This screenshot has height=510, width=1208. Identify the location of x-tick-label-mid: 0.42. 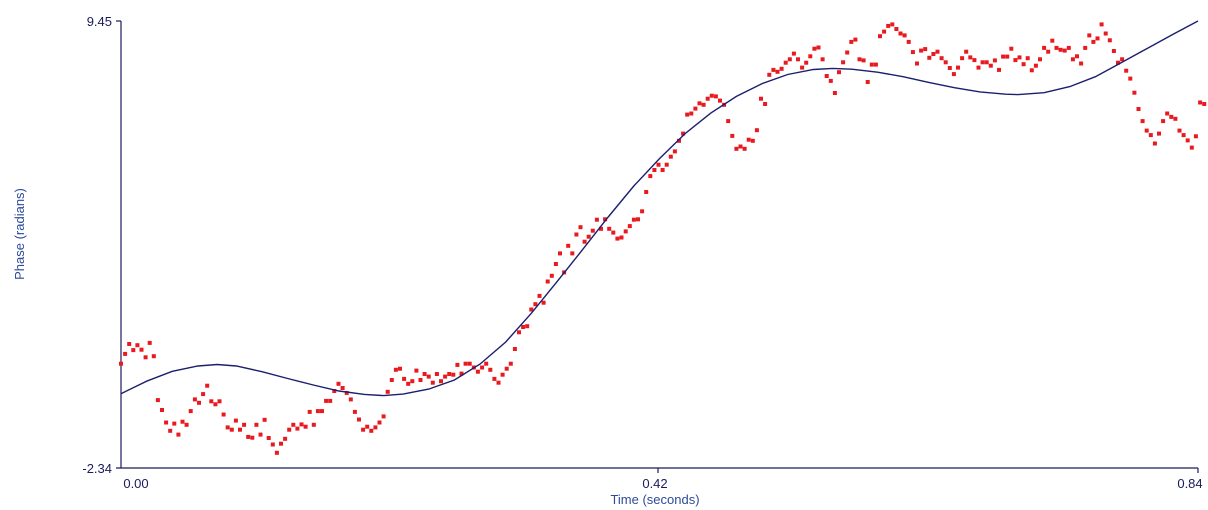
(654, 483).